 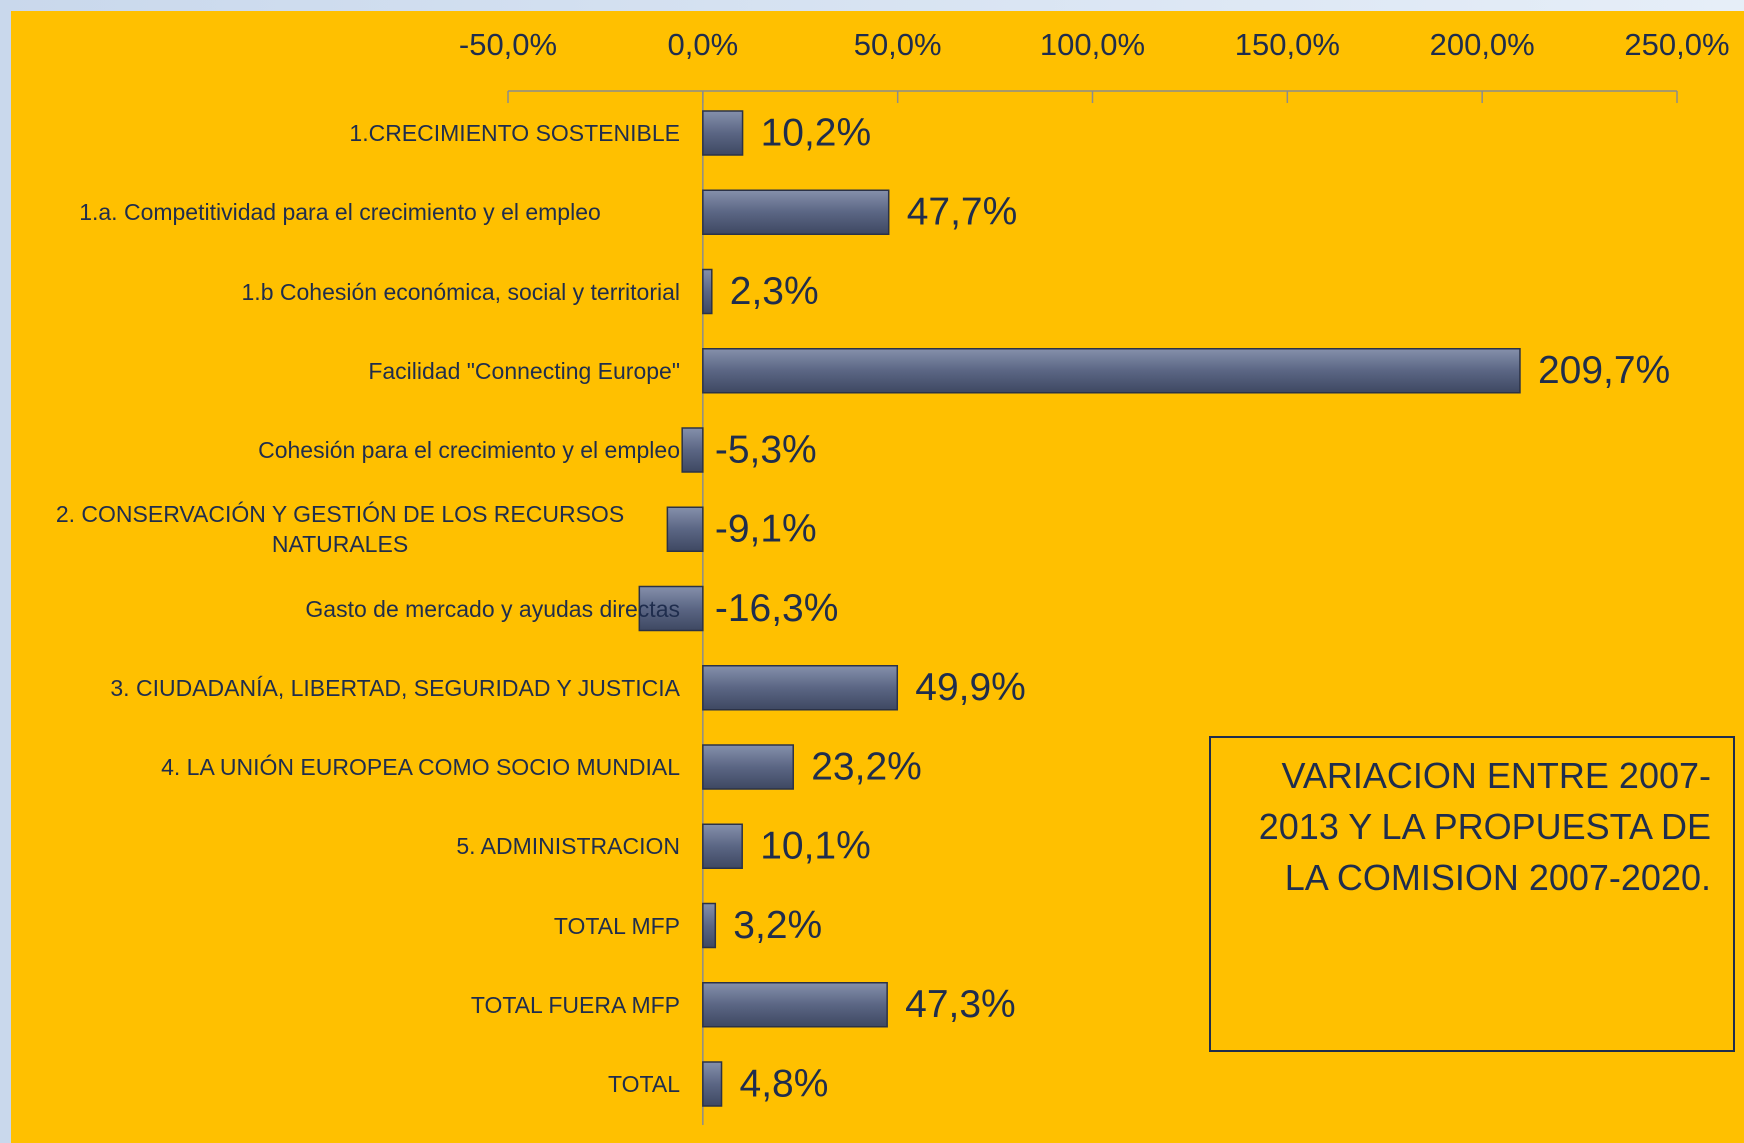 I want to click on x-tick-label: 250,0%, so click(x=1676, y=44).